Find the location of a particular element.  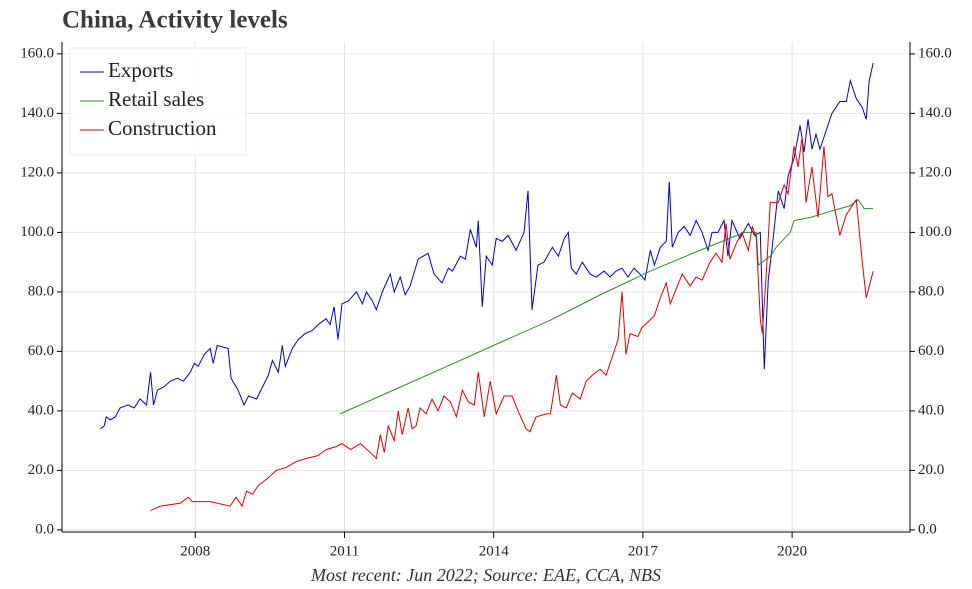

y2-tick-label: 120.0 is located at coordinates (935, 172).